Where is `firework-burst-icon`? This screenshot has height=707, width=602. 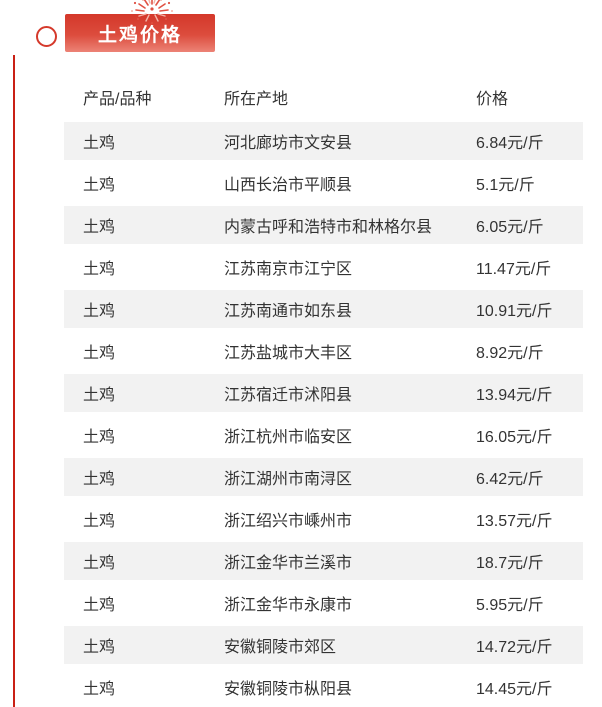 firework-burst-icon is located at coordinates (152, 12).